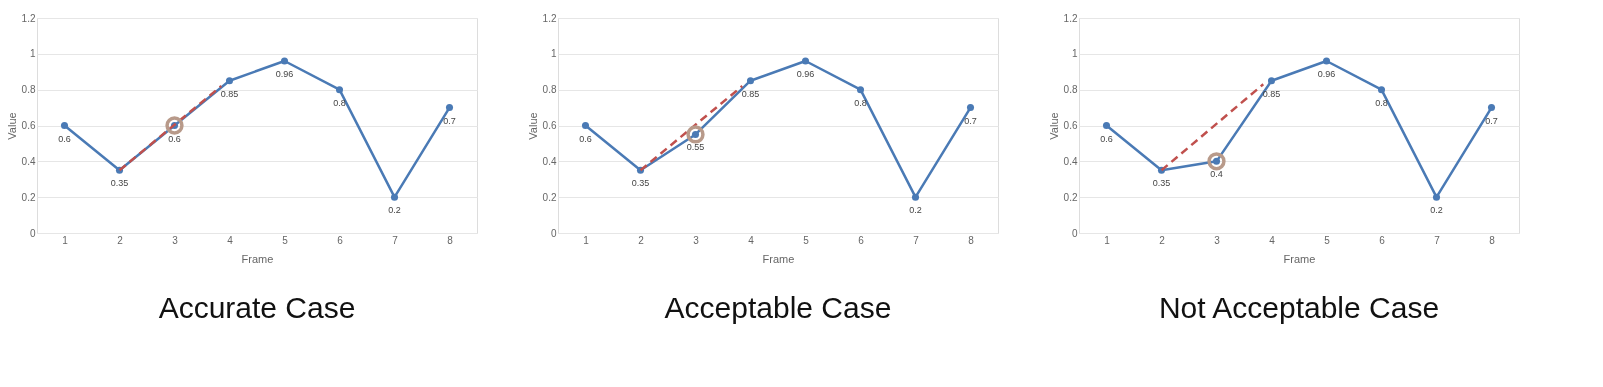 This screenshot has width=1603, height=387. Describe the element at coordinates (257, 307) in the screenshot. I see `text: Accurate Case` at that location.